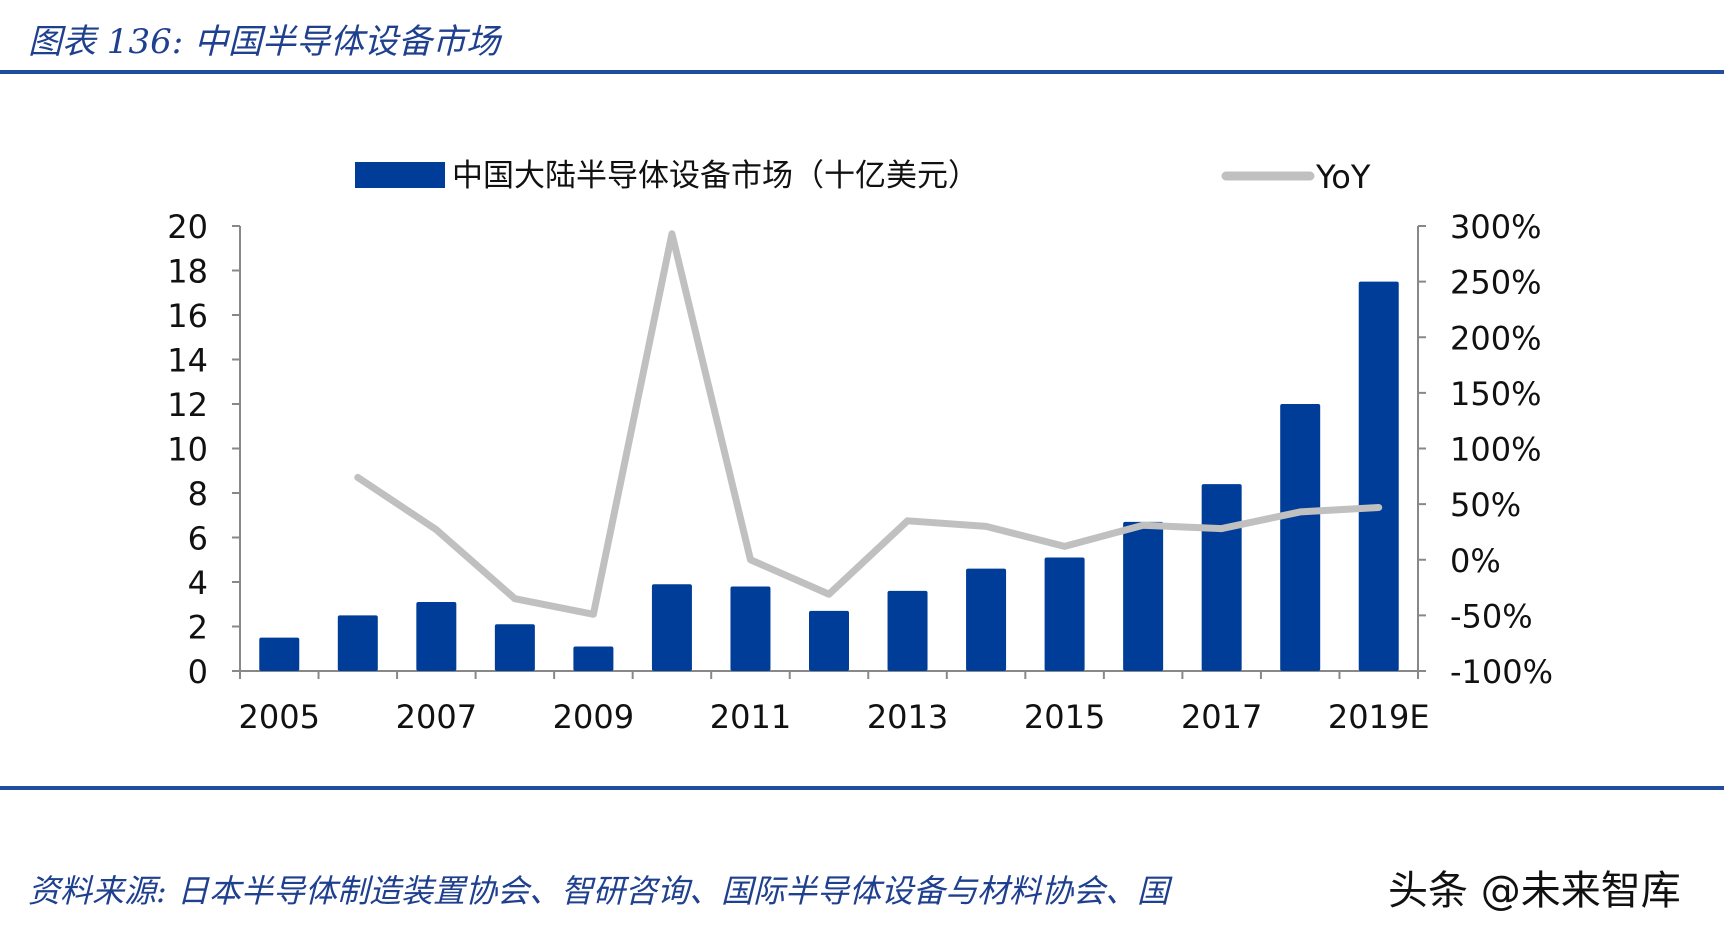 Image resolution: width=1724 pixels, height=936 pixels. I want to click on right-tick-label: 300%, so click(1495, 227).